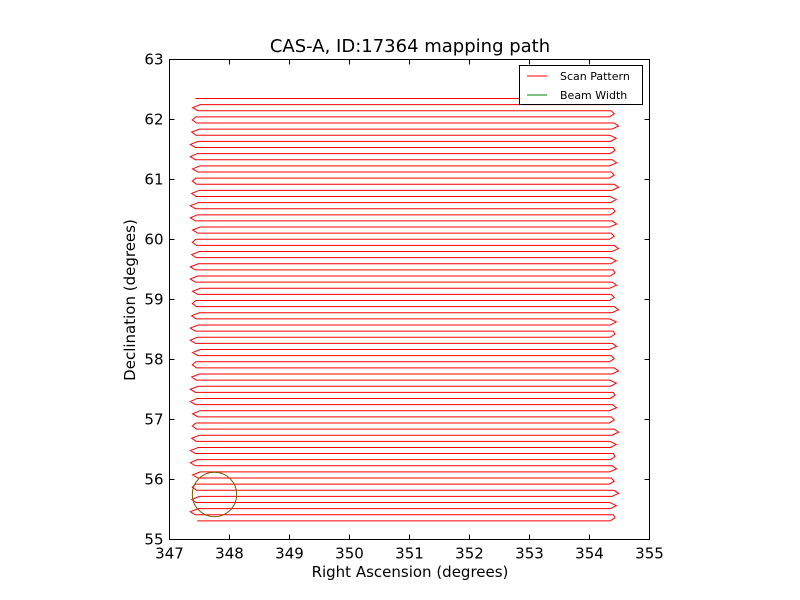 The image size is (800, 600). I want to click on y-tick-label: 59, so click(153, 300).